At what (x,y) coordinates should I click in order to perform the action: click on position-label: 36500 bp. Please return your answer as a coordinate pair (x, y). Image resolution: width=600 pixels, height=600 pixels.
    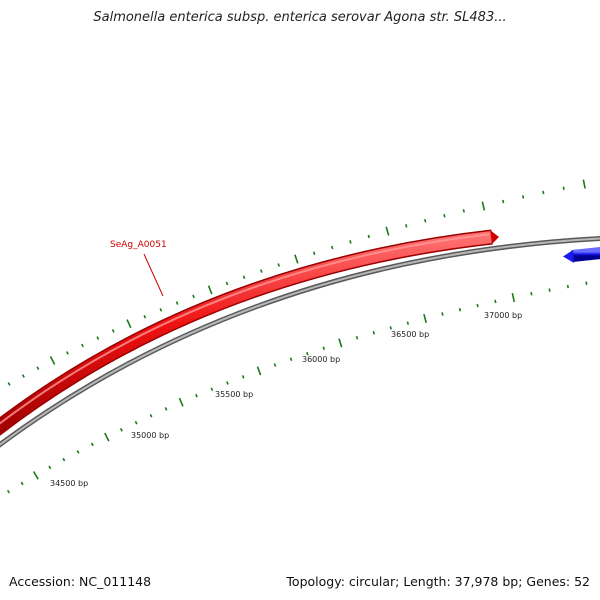
    Looking at the image, I should click on (410, 334).